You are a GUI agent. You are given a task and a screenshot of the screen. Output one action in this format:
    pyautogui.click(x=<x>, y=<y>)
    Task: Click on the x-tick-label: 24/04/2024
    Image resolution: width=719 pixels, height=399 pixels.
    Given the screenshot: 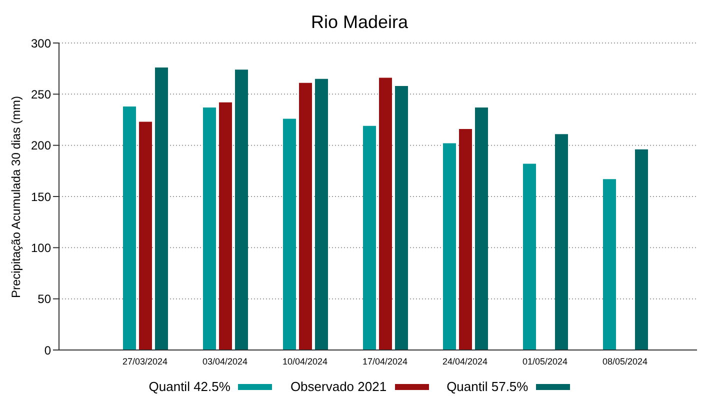 What is the action you would take?
    pyautogui.click(x=465, y=361)
    